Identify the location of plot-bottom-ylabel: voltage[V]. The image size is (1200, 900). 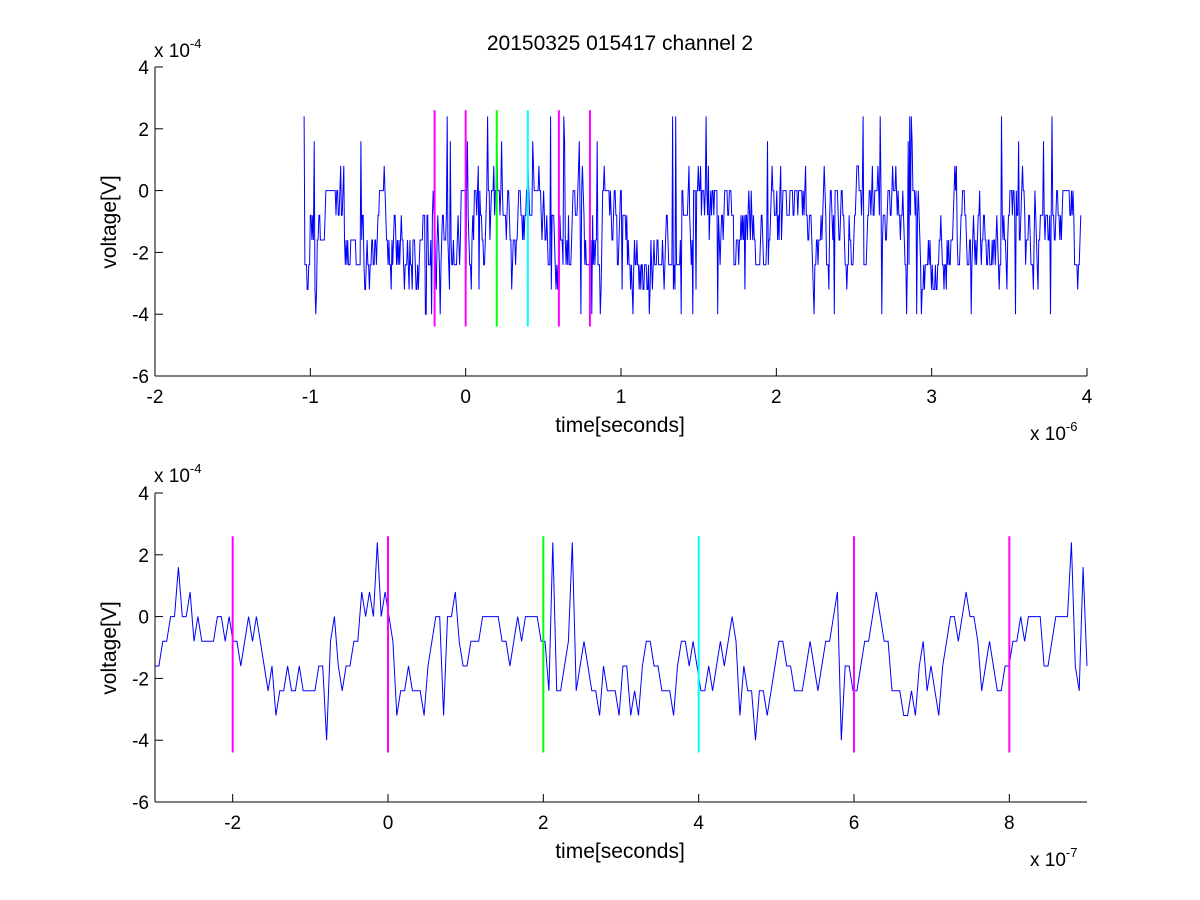
(109, 647).